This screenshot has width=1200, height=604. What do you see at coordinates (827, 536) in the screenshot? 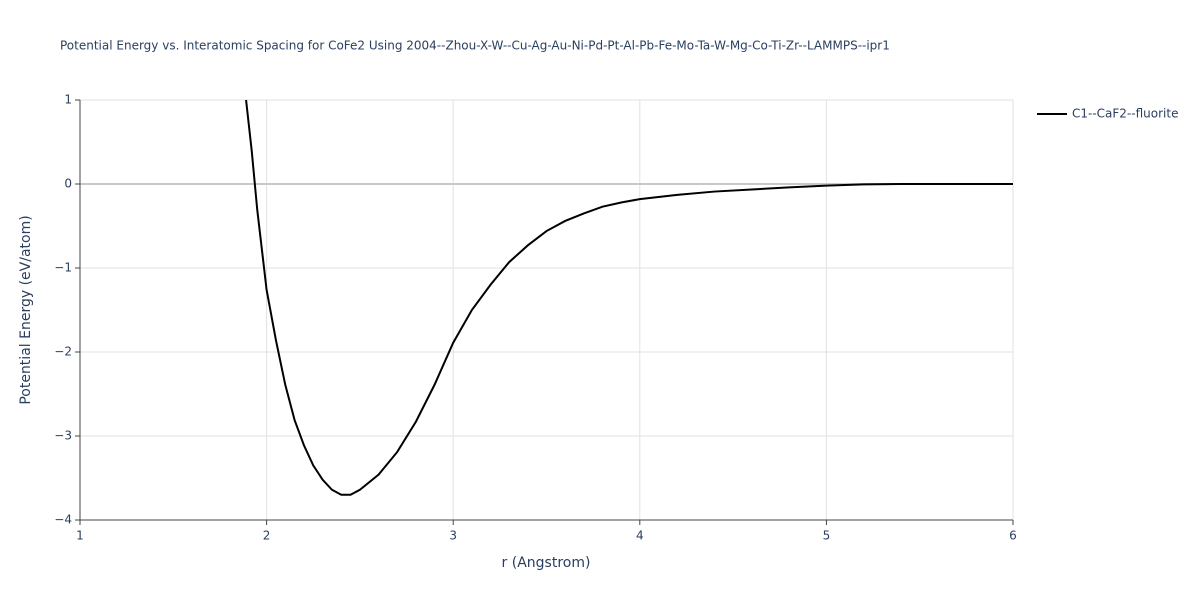
I see `x-tick-label: 5` at bounding box center [827, 536].